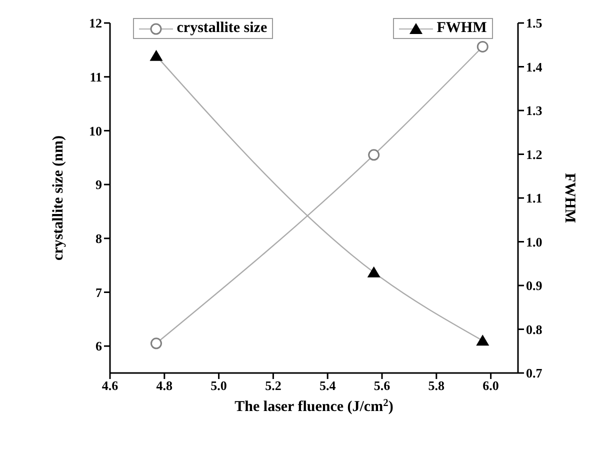  I want to click on x-tick-label: 6.0, so click(490, 386).